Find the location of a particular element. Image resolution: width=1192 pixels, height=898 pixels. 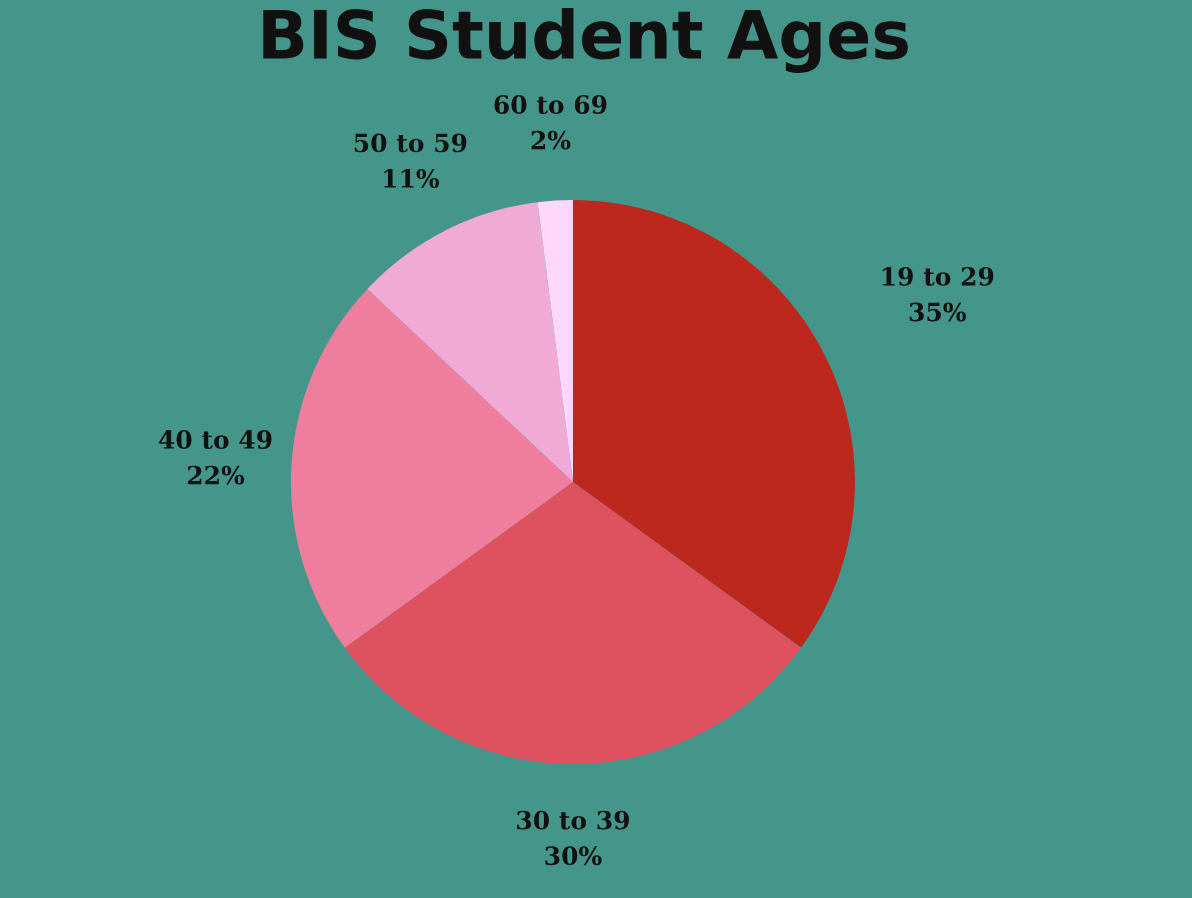

data-label: 11% is located at coordinates (412, 178).